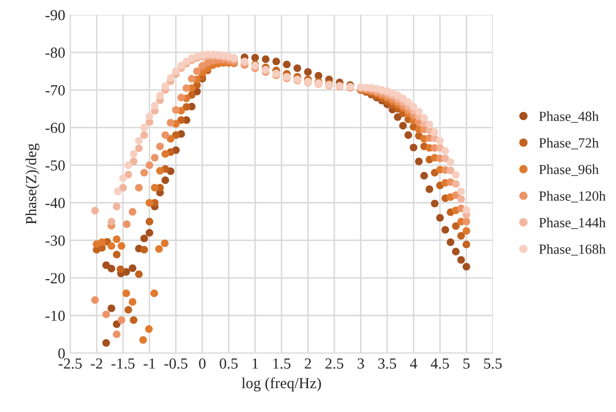  I want to click on x-tick-label: 4.5, so click(439, 363).